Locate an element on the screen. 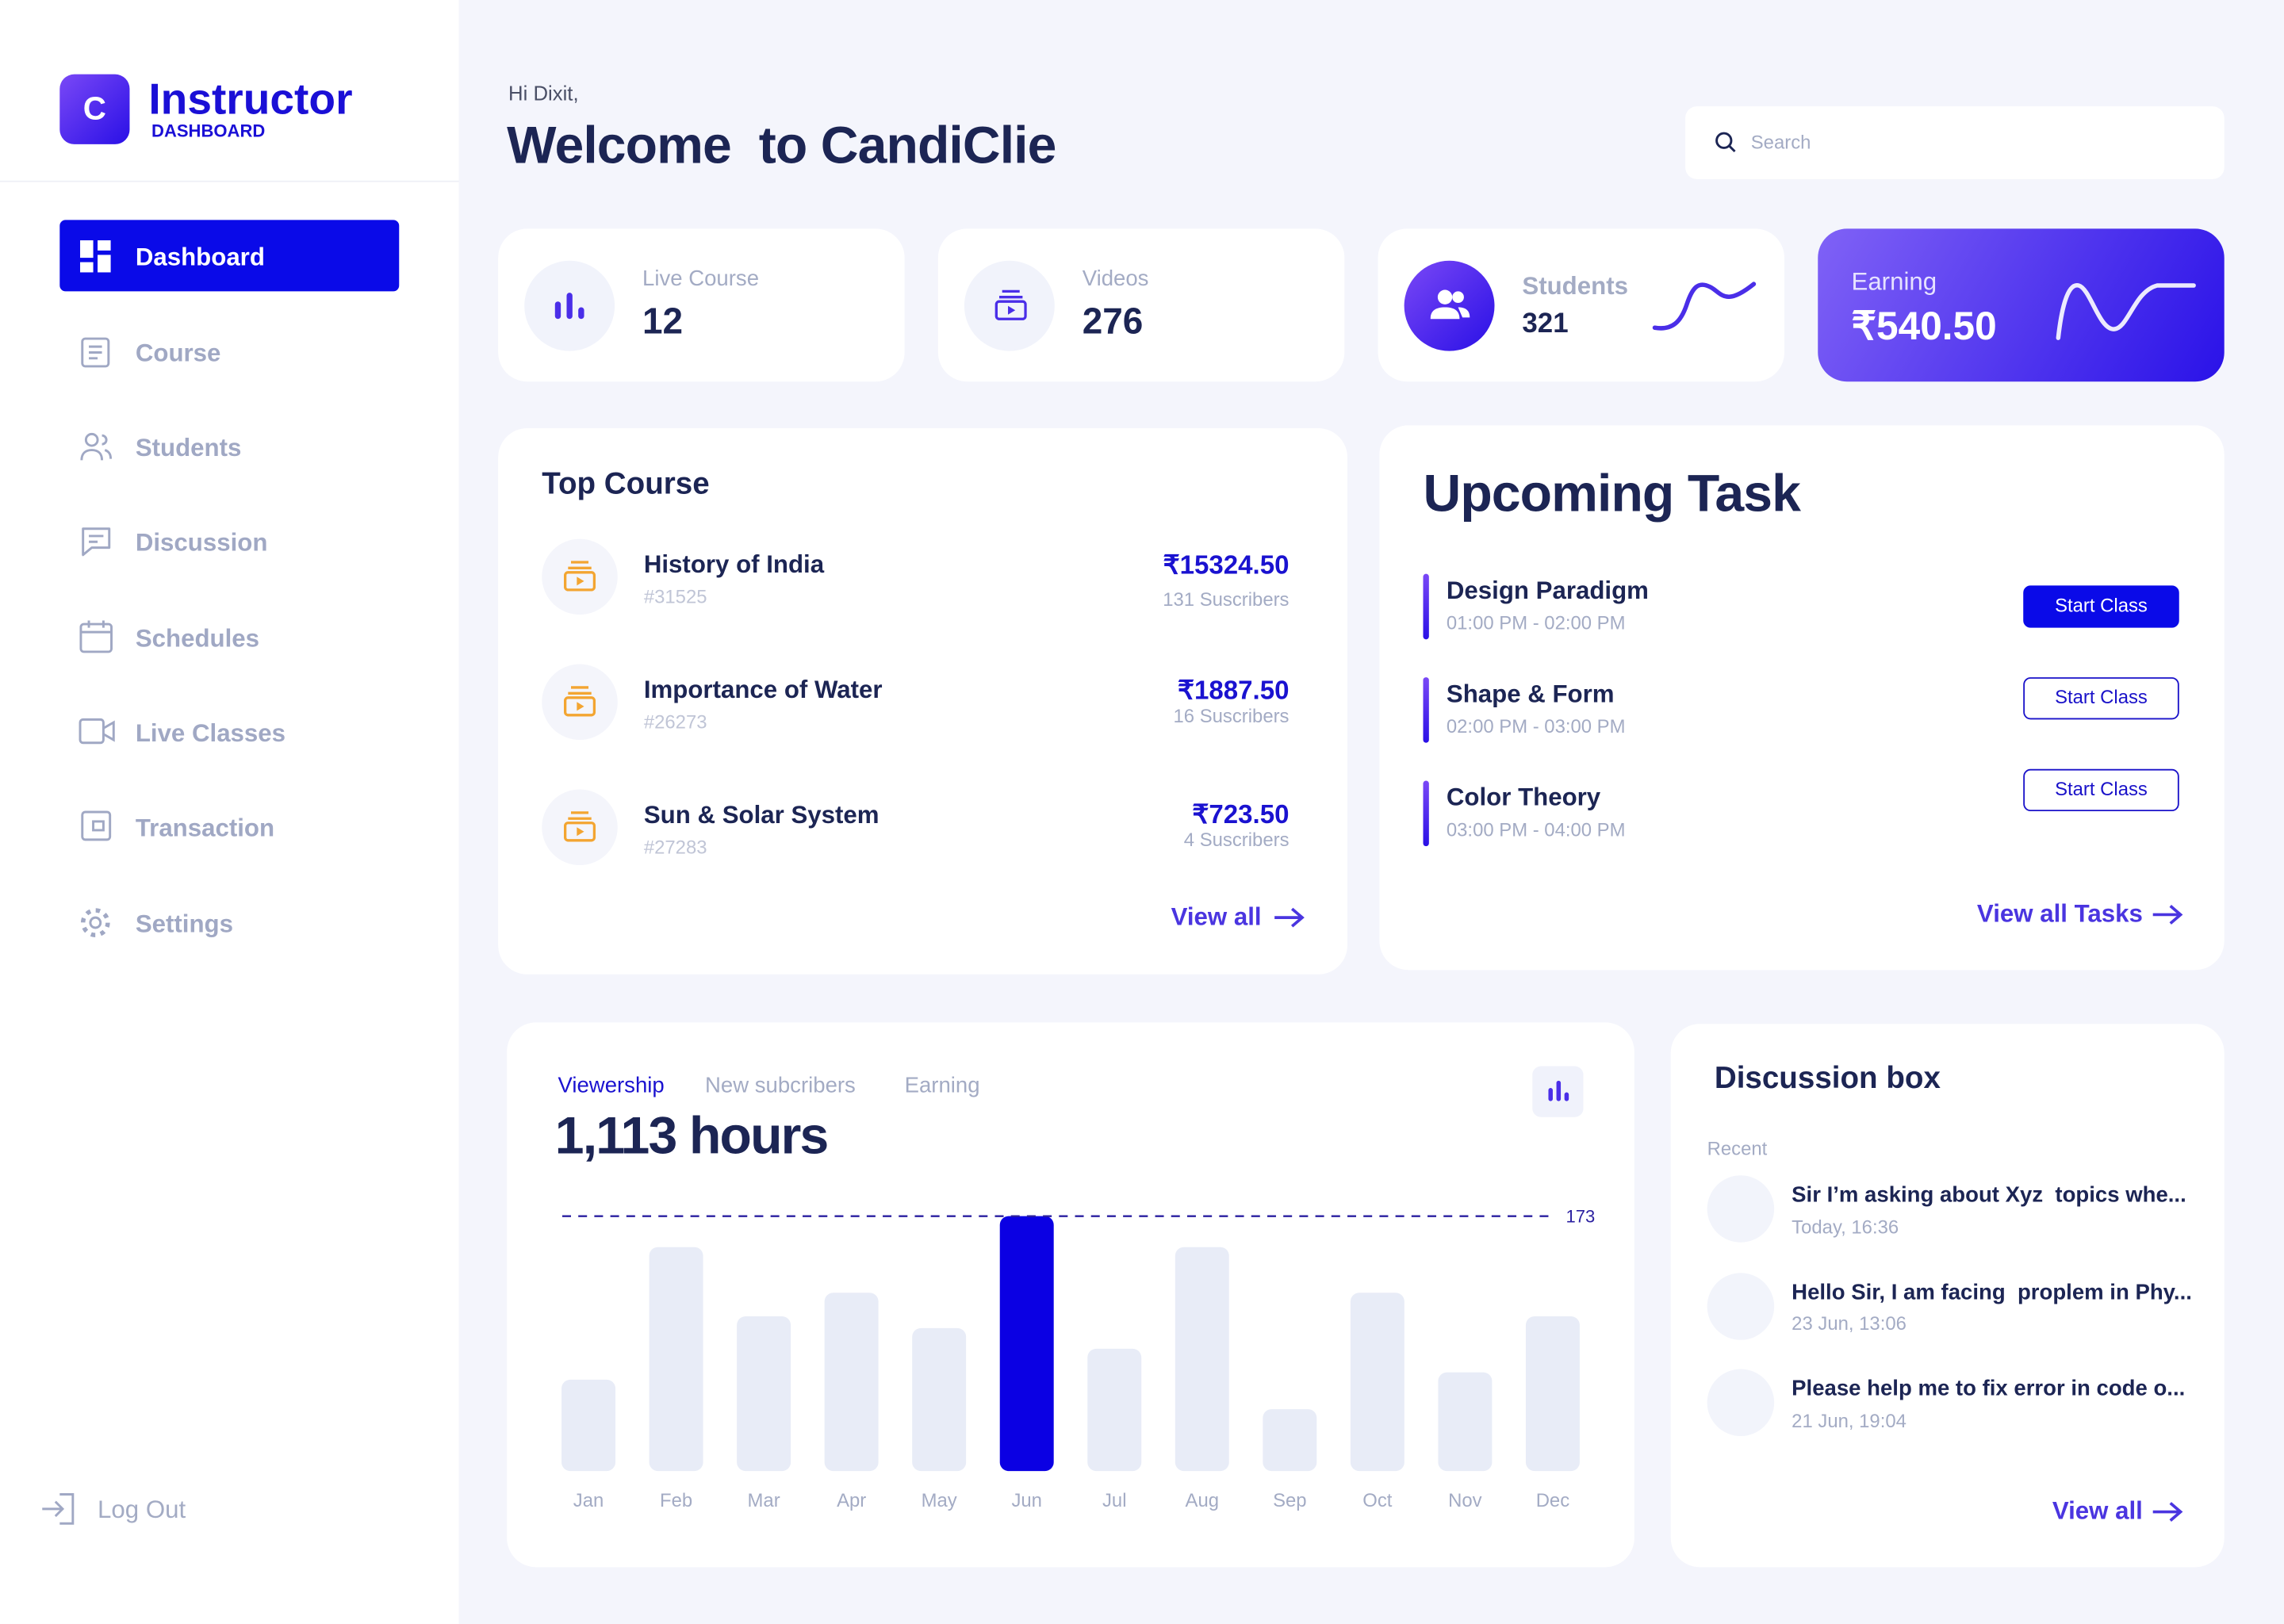 The image size is (2284, 1624). nav-item: Schedules is located at coordinates (197, 638).